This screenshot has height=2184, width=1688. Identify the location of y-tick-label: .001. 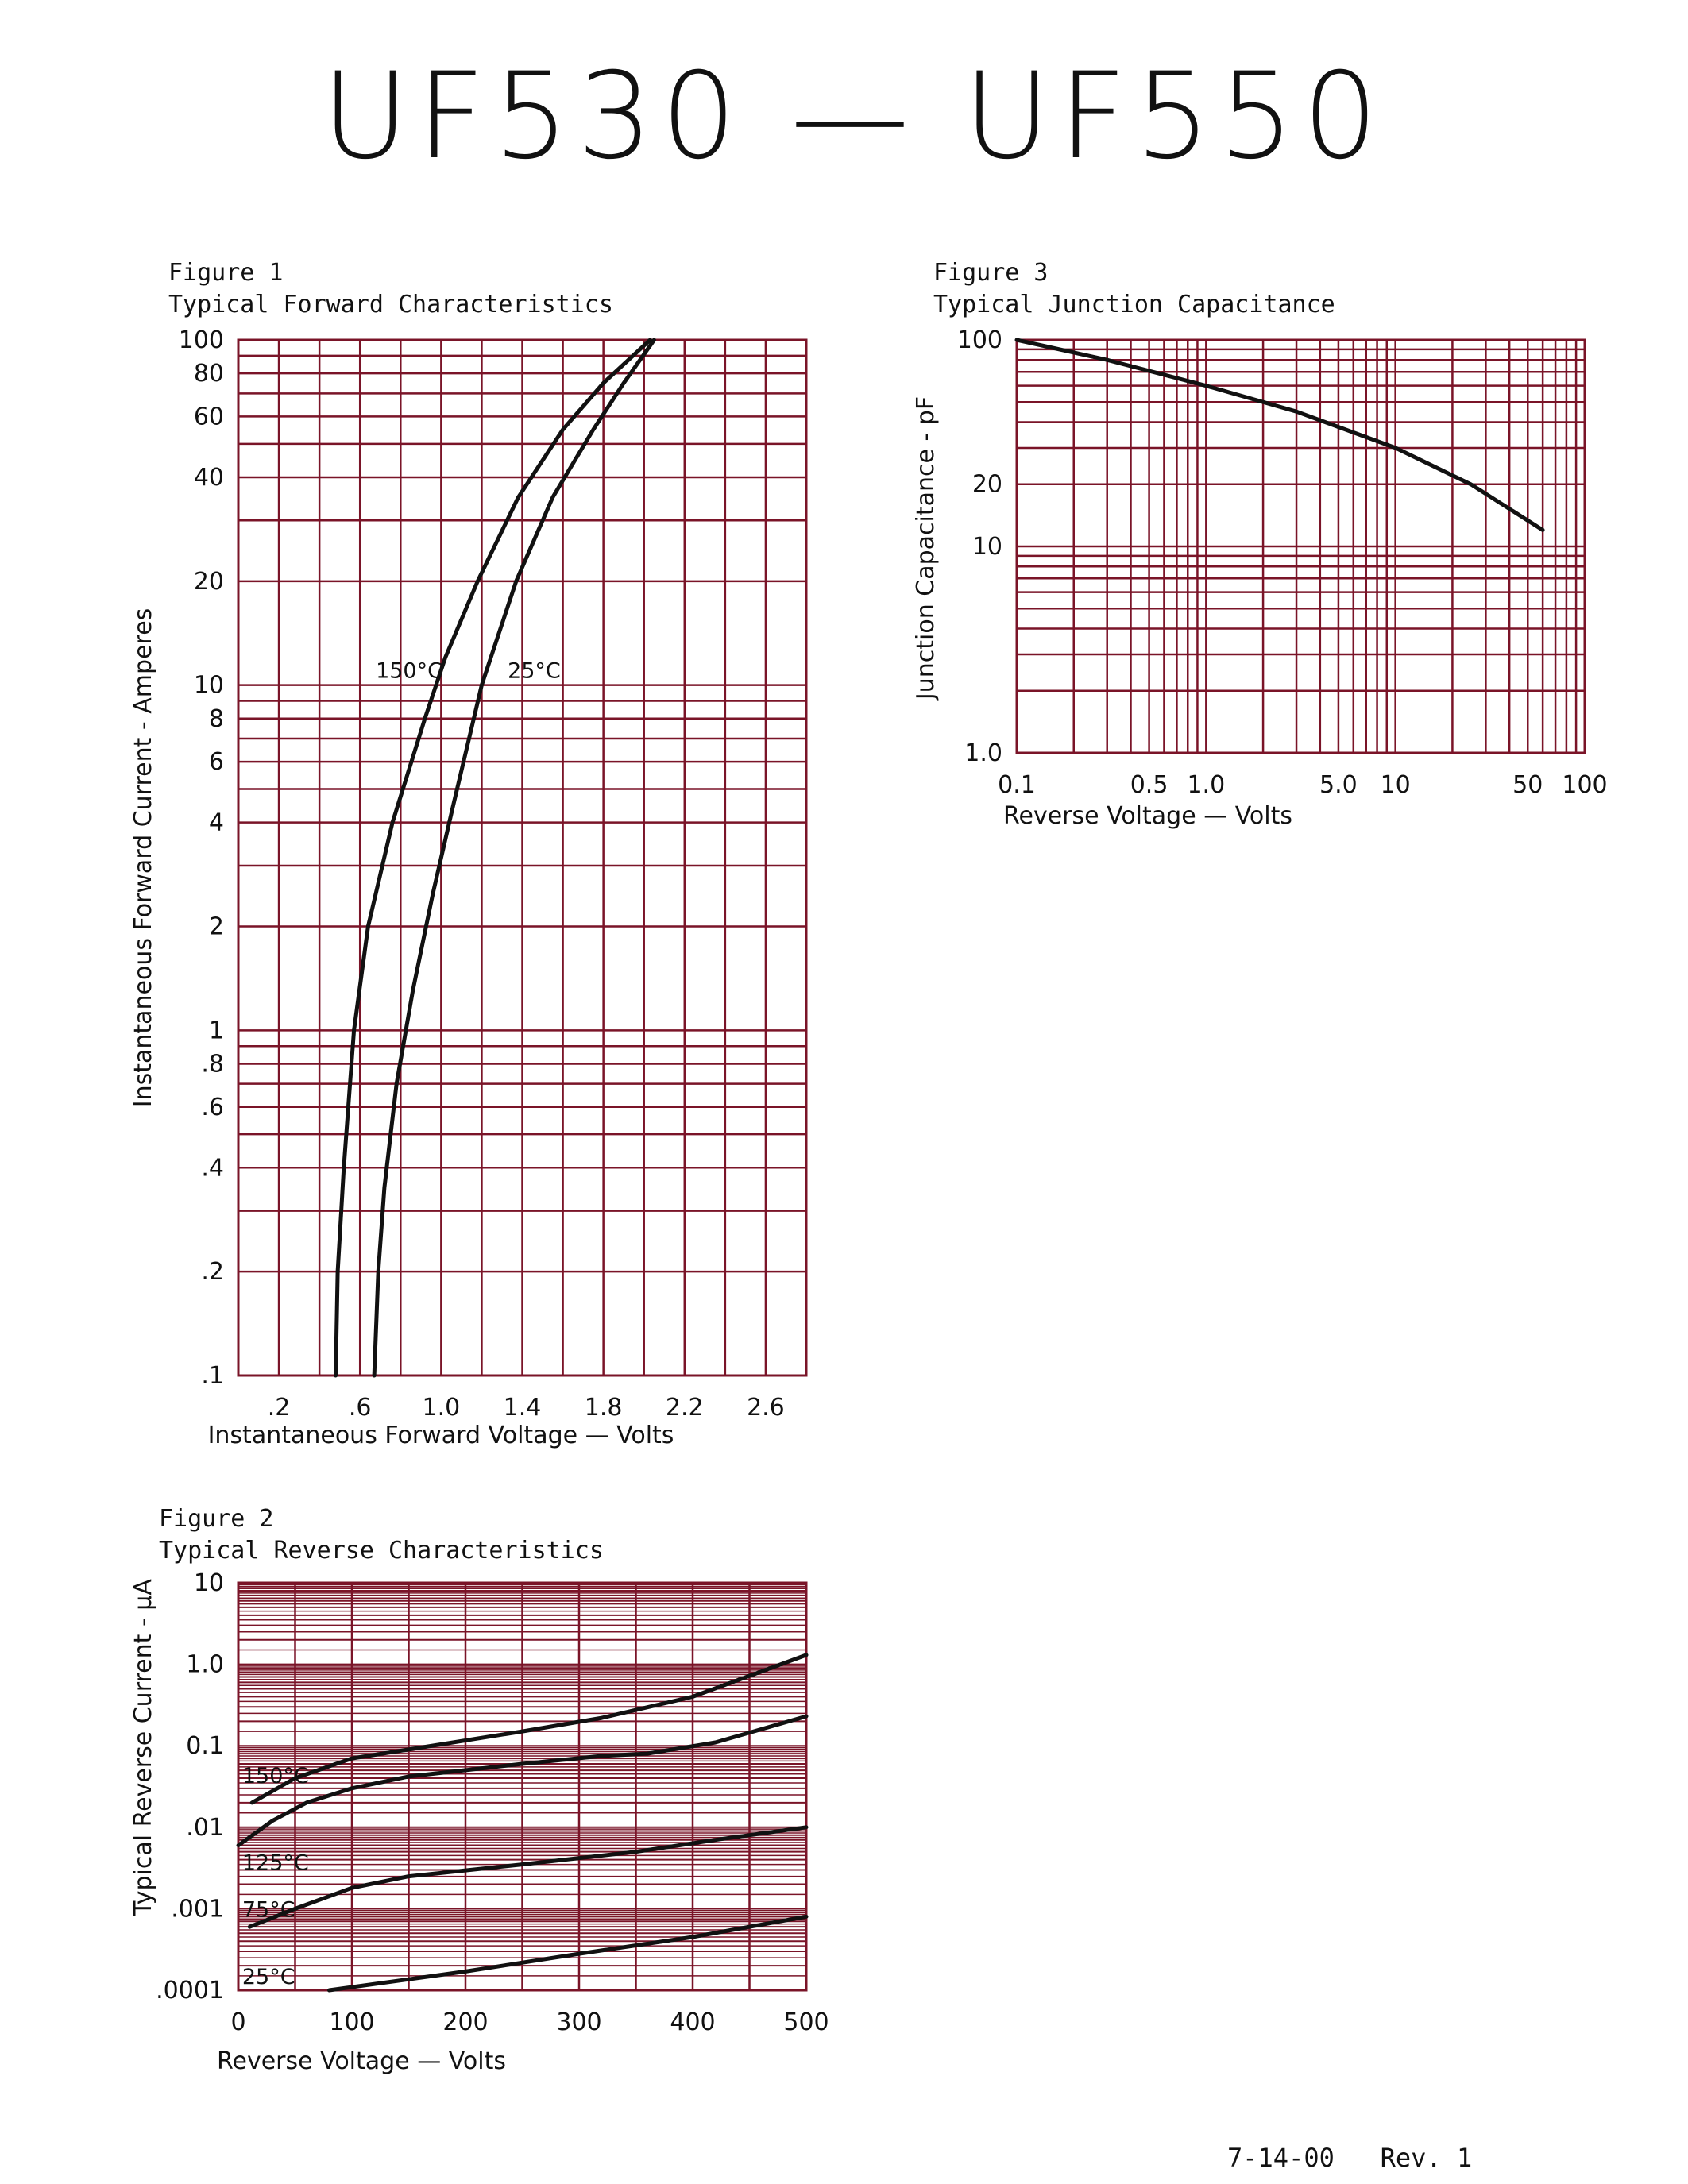
(197, 1909).